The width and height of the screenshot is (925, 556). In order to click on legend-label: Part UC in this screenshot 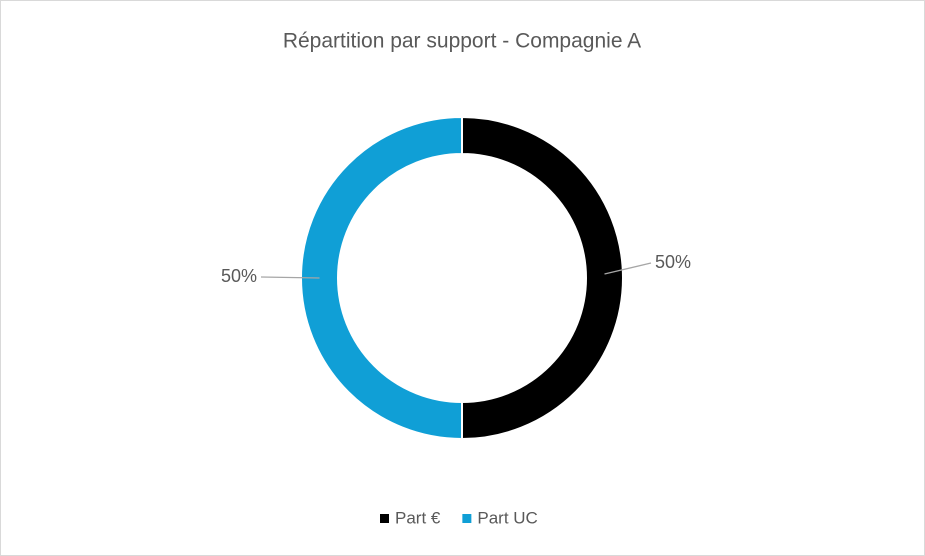, I will do `click(507, 517)`.